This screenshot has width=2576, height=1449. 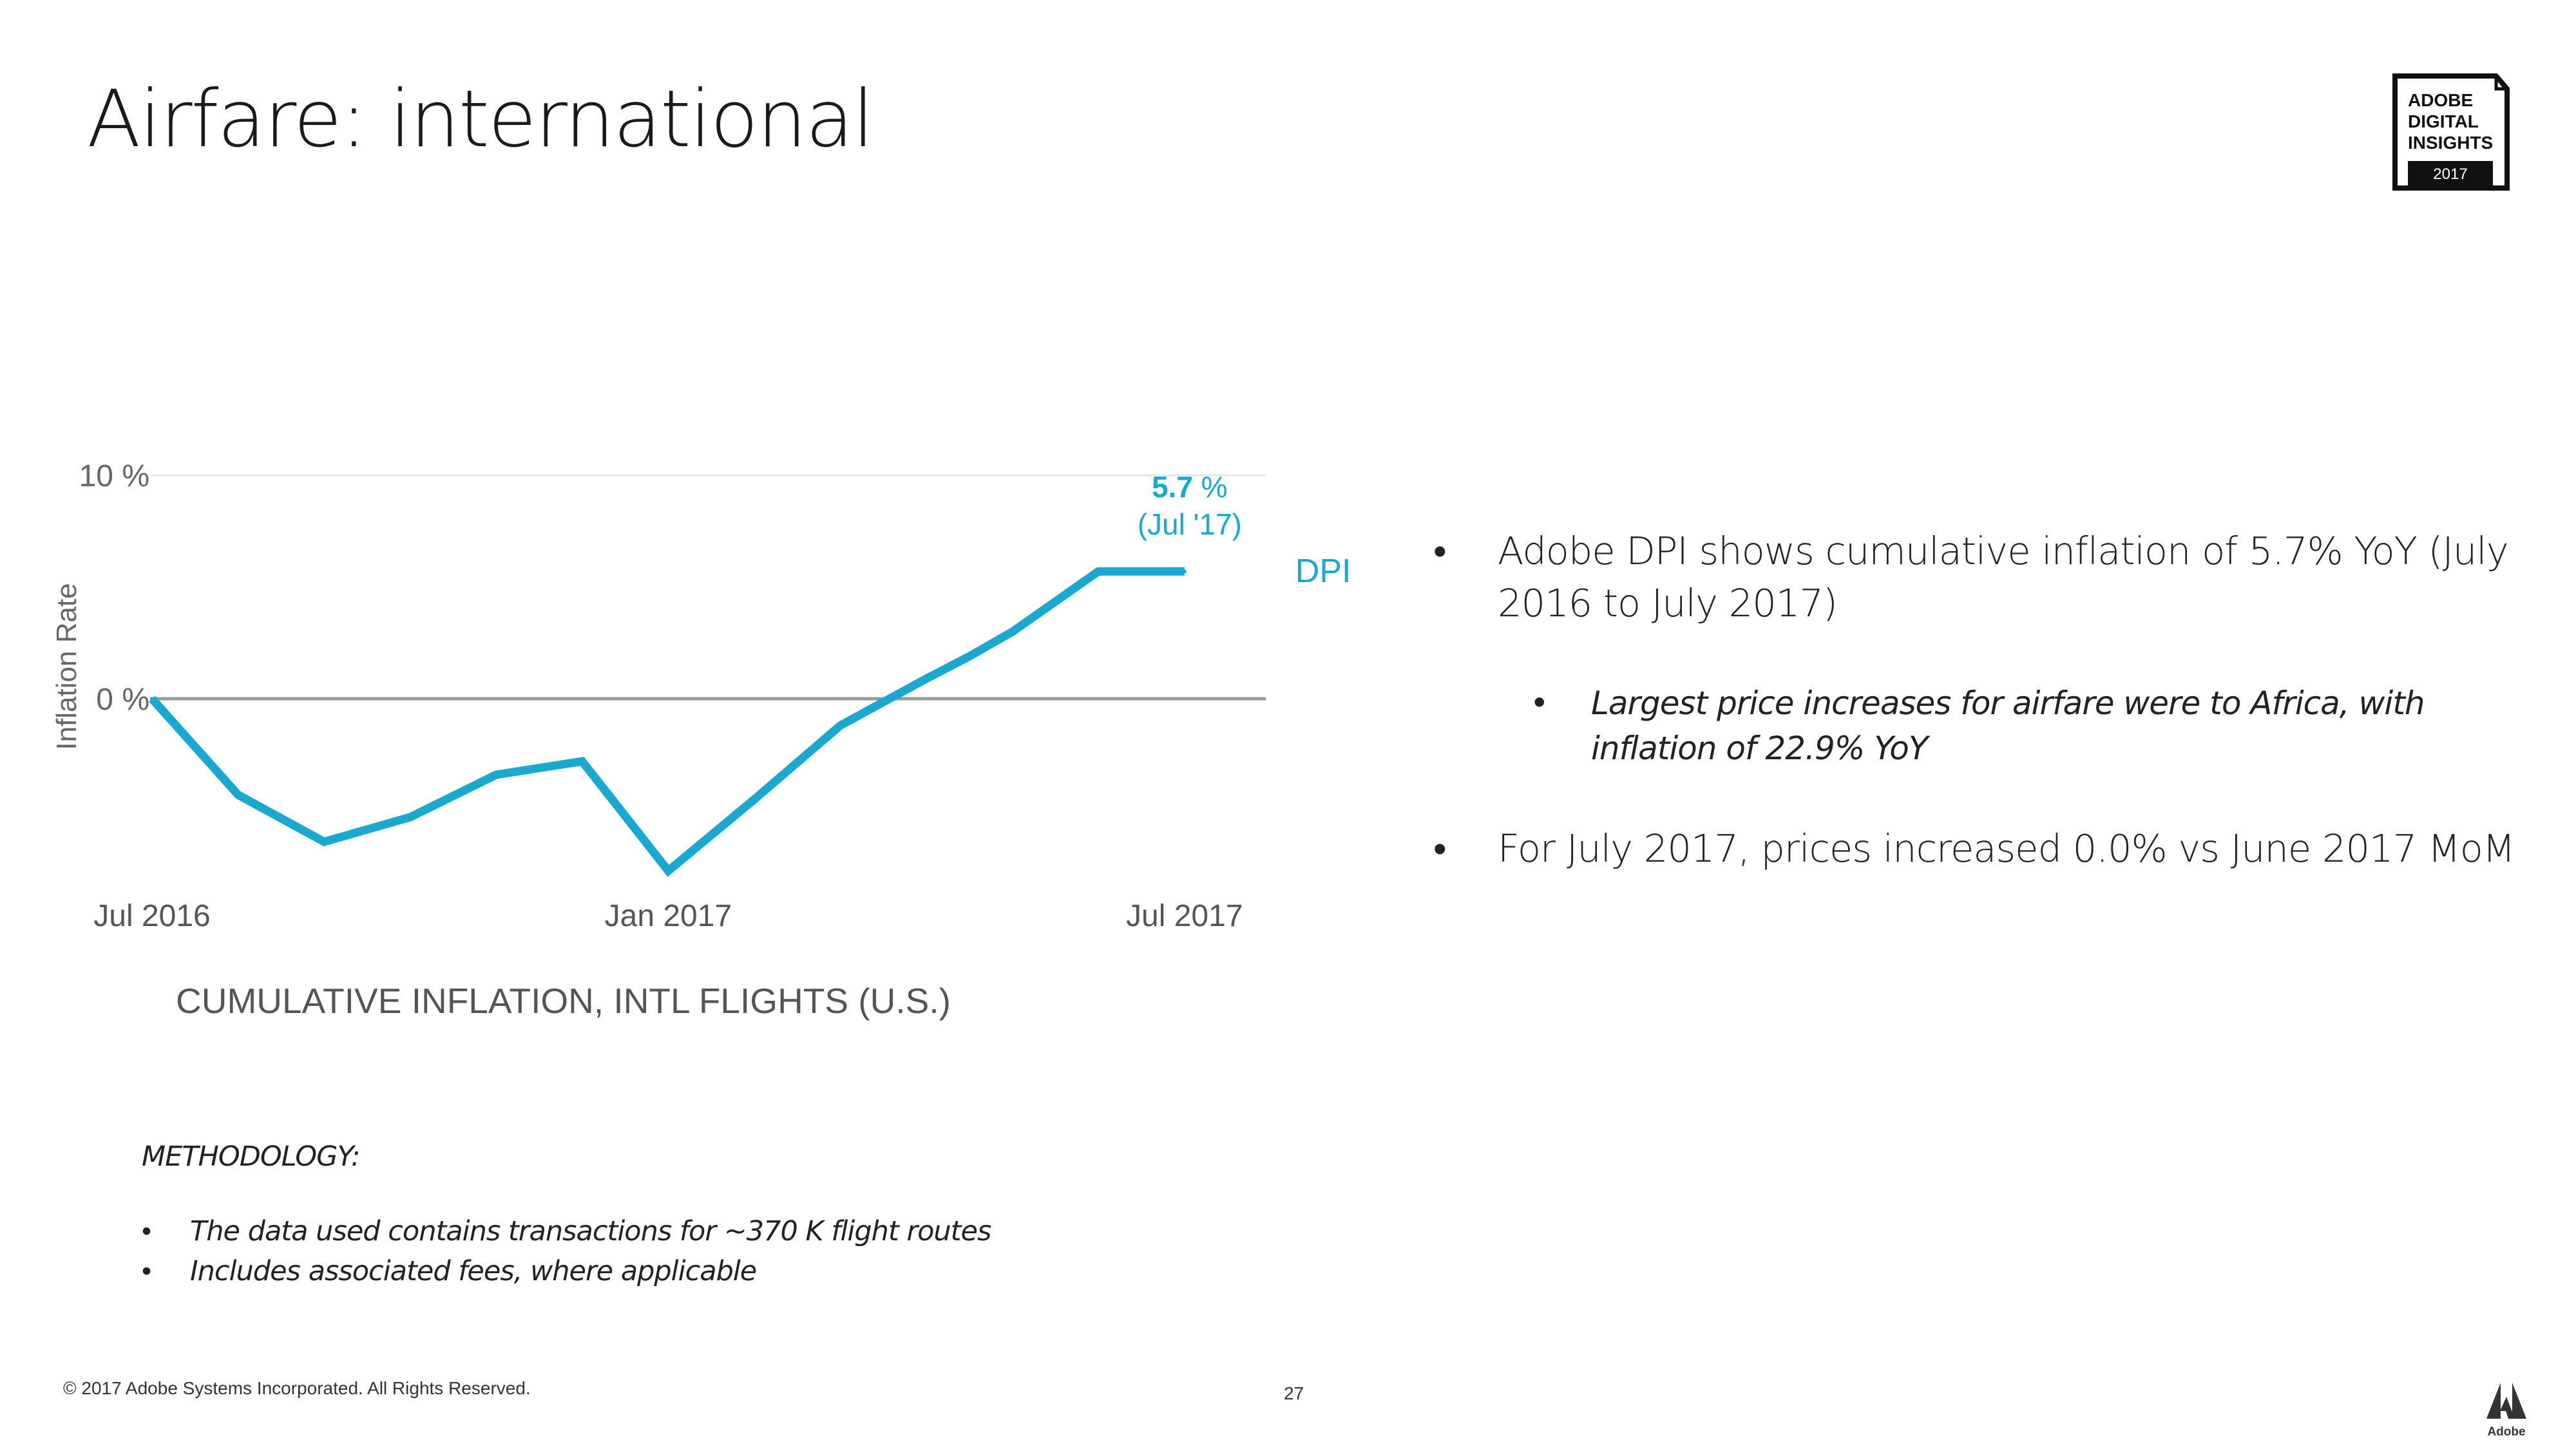 I want to click on adobe-logo: Adobe, so click(x=2506, y=1411).